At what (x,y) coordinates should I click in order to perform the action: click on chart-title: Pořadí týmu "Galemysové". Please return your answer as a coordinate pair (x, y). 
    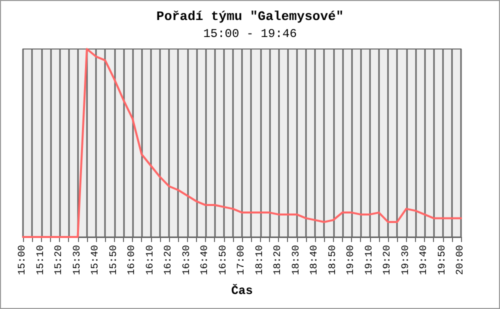
    Looking at the image, I should click on (250, 16).